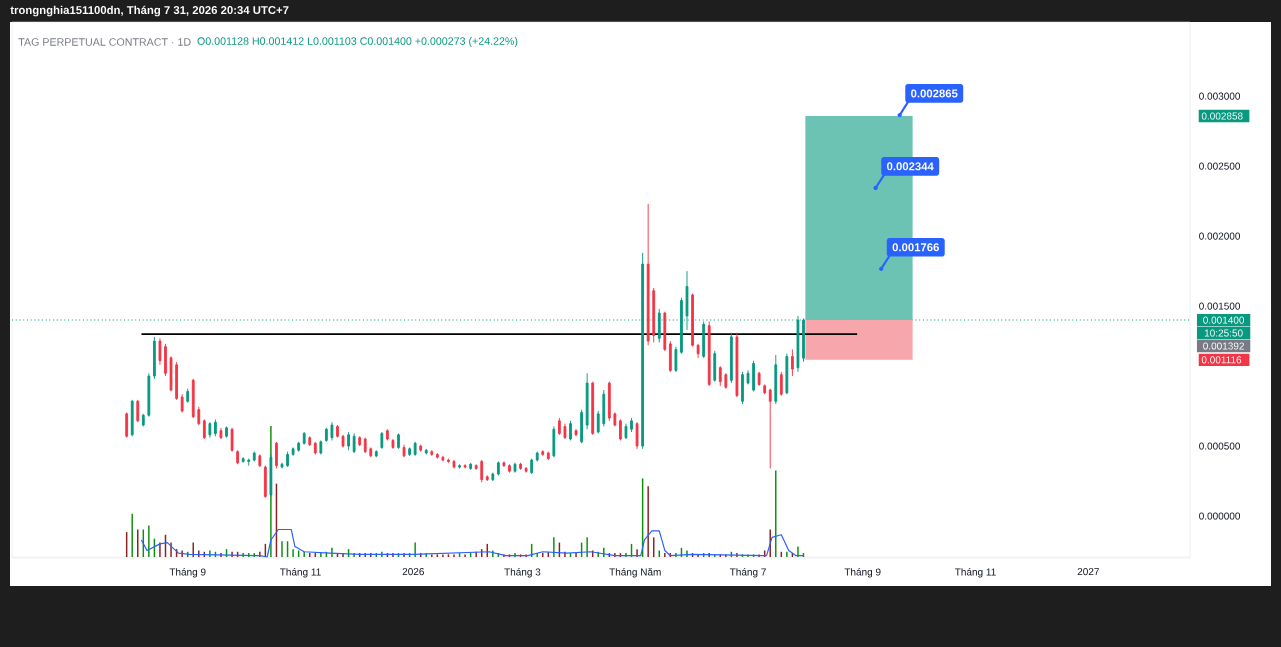  Describe the element at coordinates (522, 573) in the screenshot. I see `x-tick-label: Tháng 3` at that location.